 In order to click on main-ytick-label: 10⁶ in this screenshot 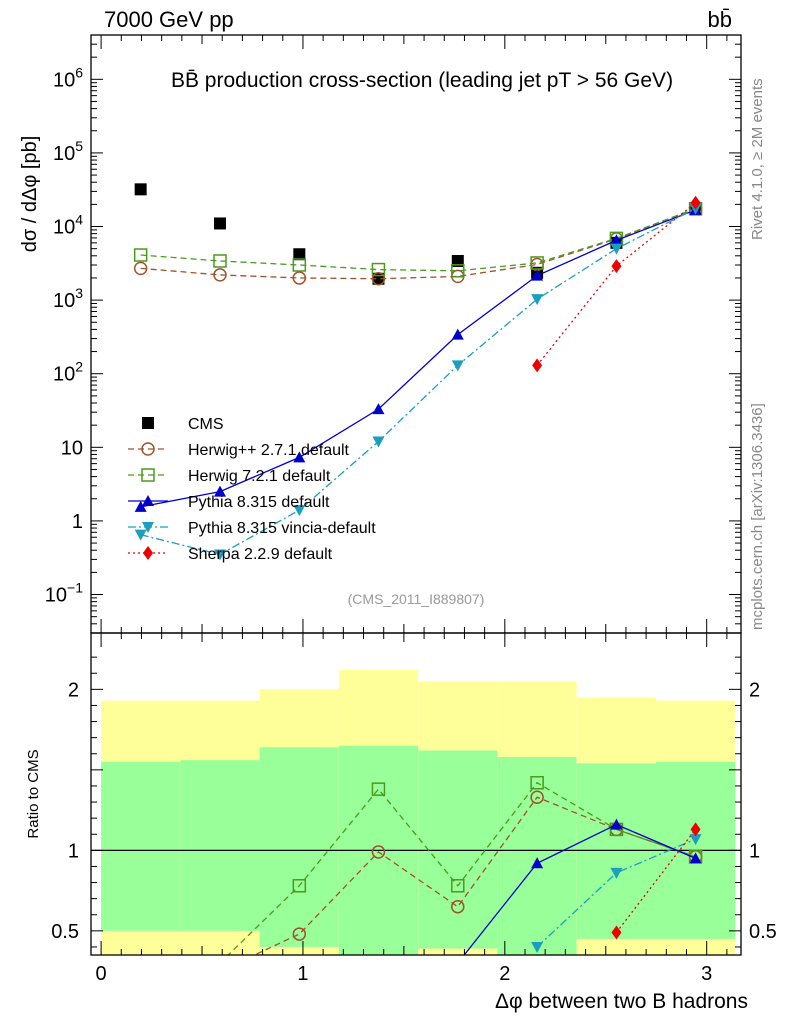, I will do `click(68, 77)`.